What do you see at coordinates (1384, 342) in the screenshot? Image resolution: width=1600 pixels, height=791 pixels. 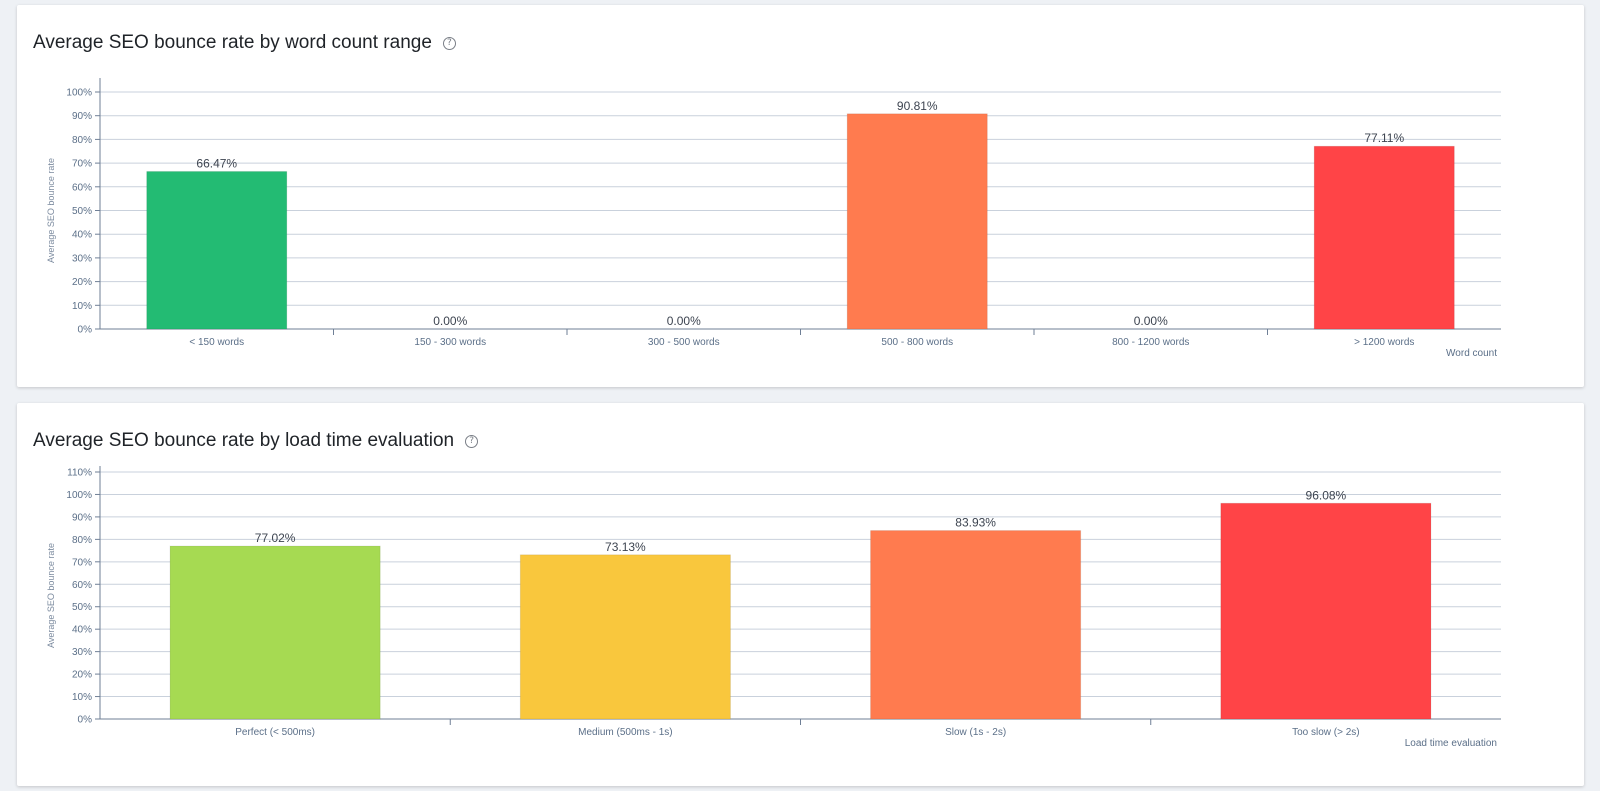 I see `x-category-label: > 1200 words` at bounding box center [1384, 342].